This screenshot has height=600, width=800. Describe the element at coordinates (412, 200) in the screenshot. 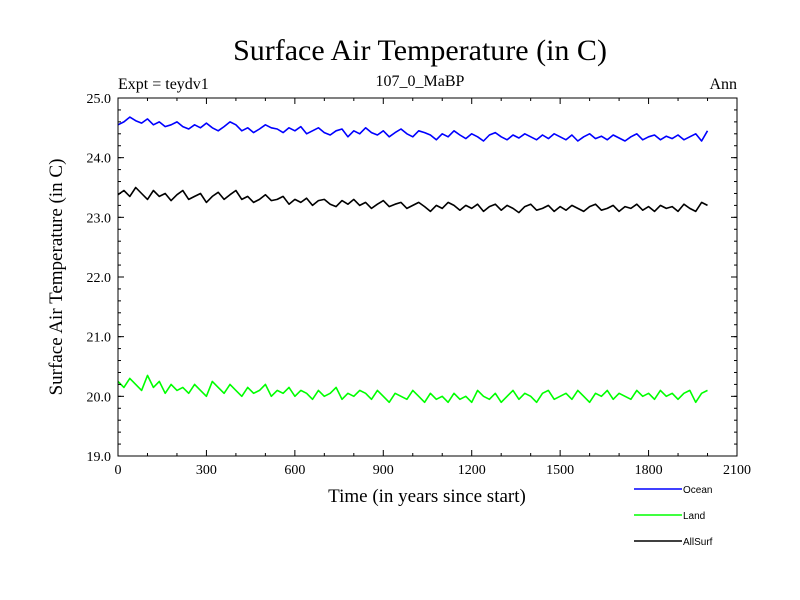

I see `series-line-allsurf` at that location.